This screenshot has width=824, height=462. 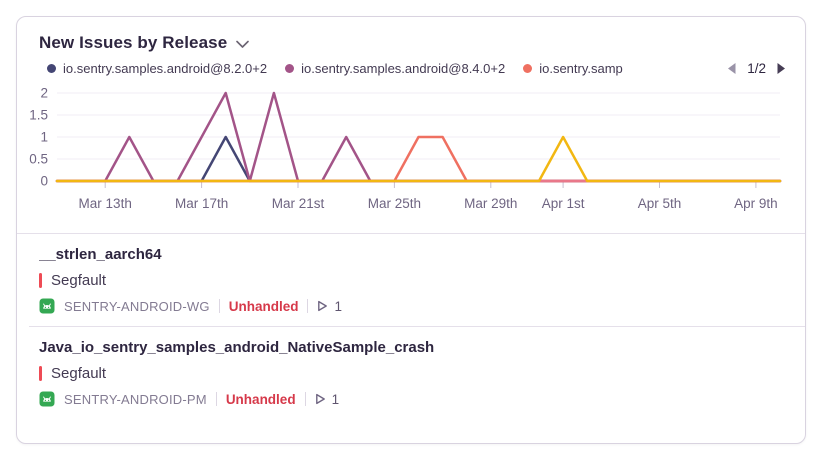 I want to click on issue-meta-row: SENTRY-ANDROID-PM Unhandled 1, so click(x=411, y=399).